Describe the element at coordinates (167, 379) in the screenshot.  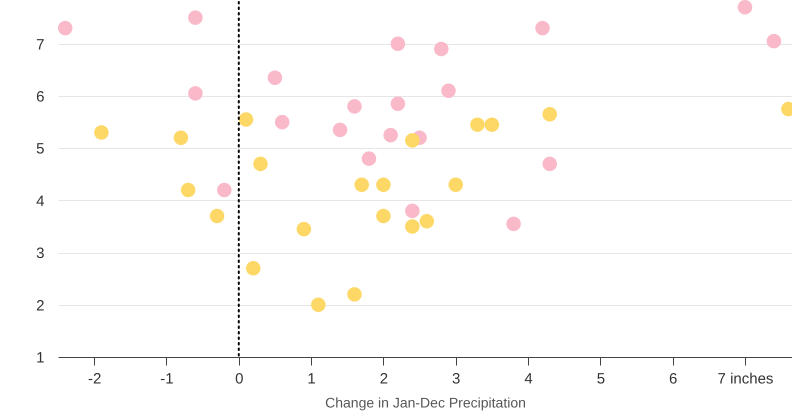
I see `x-tick-label: -1` at that location.